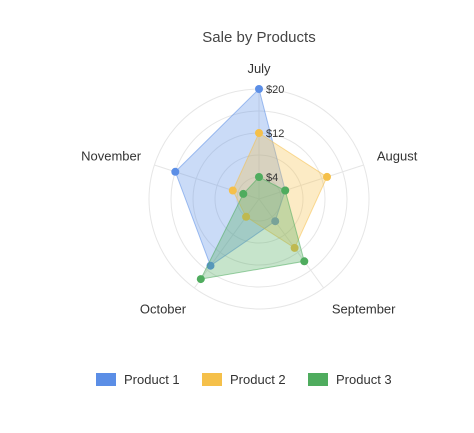  What do you see at coordinates (259, 68) in the screenshot?
I see `category-label: July` at bounding box center [259, 68].